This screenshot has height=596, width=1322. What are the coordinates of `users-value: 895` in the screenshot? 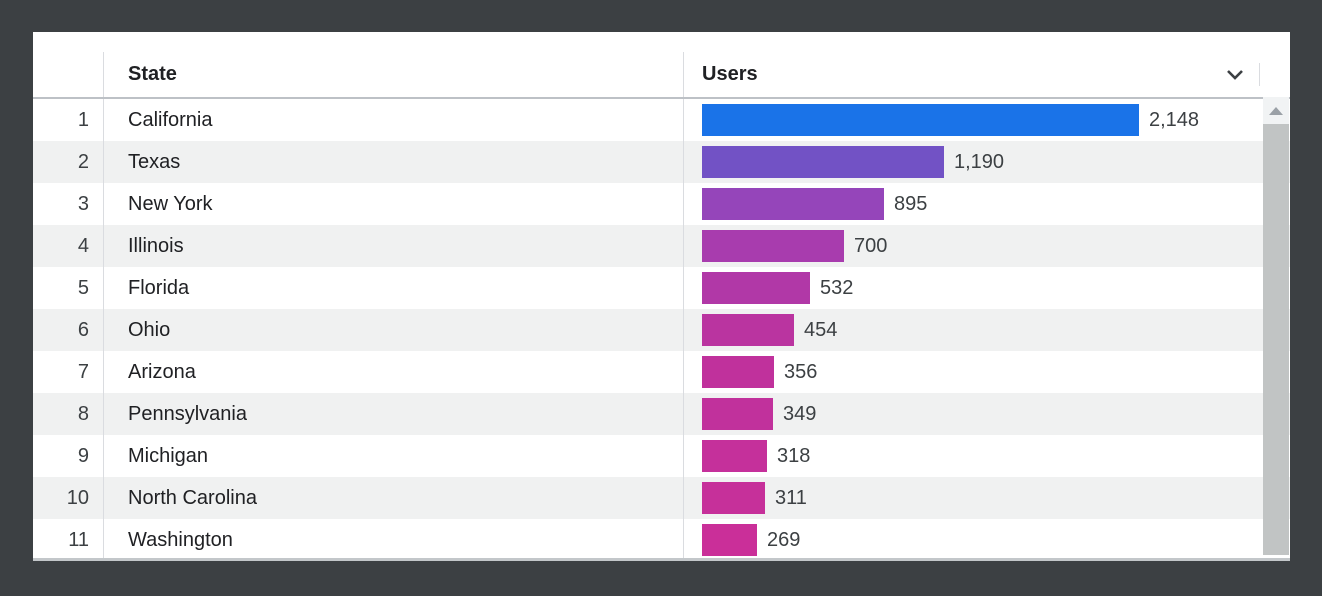 It's located at (911, 203).